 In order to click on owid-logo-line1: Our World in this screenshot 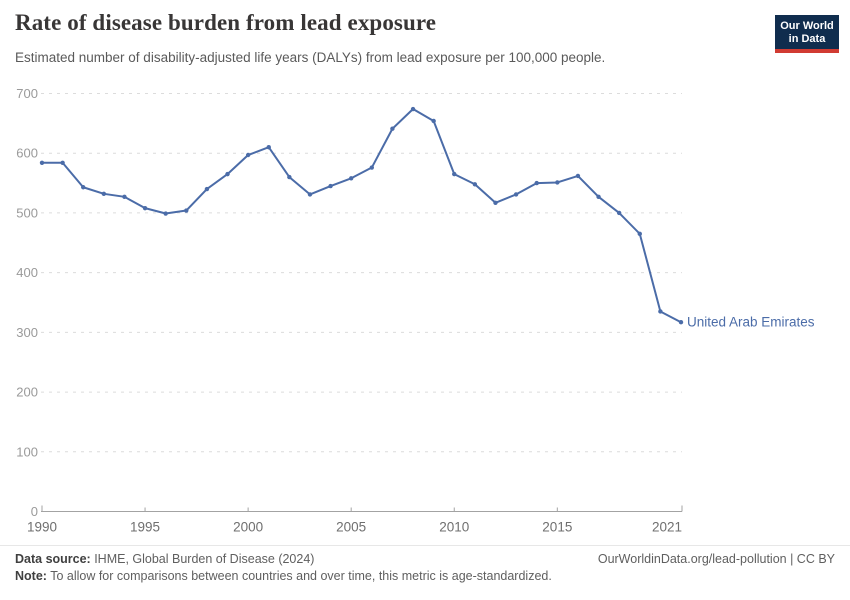, I will do `click(807, 25)`.